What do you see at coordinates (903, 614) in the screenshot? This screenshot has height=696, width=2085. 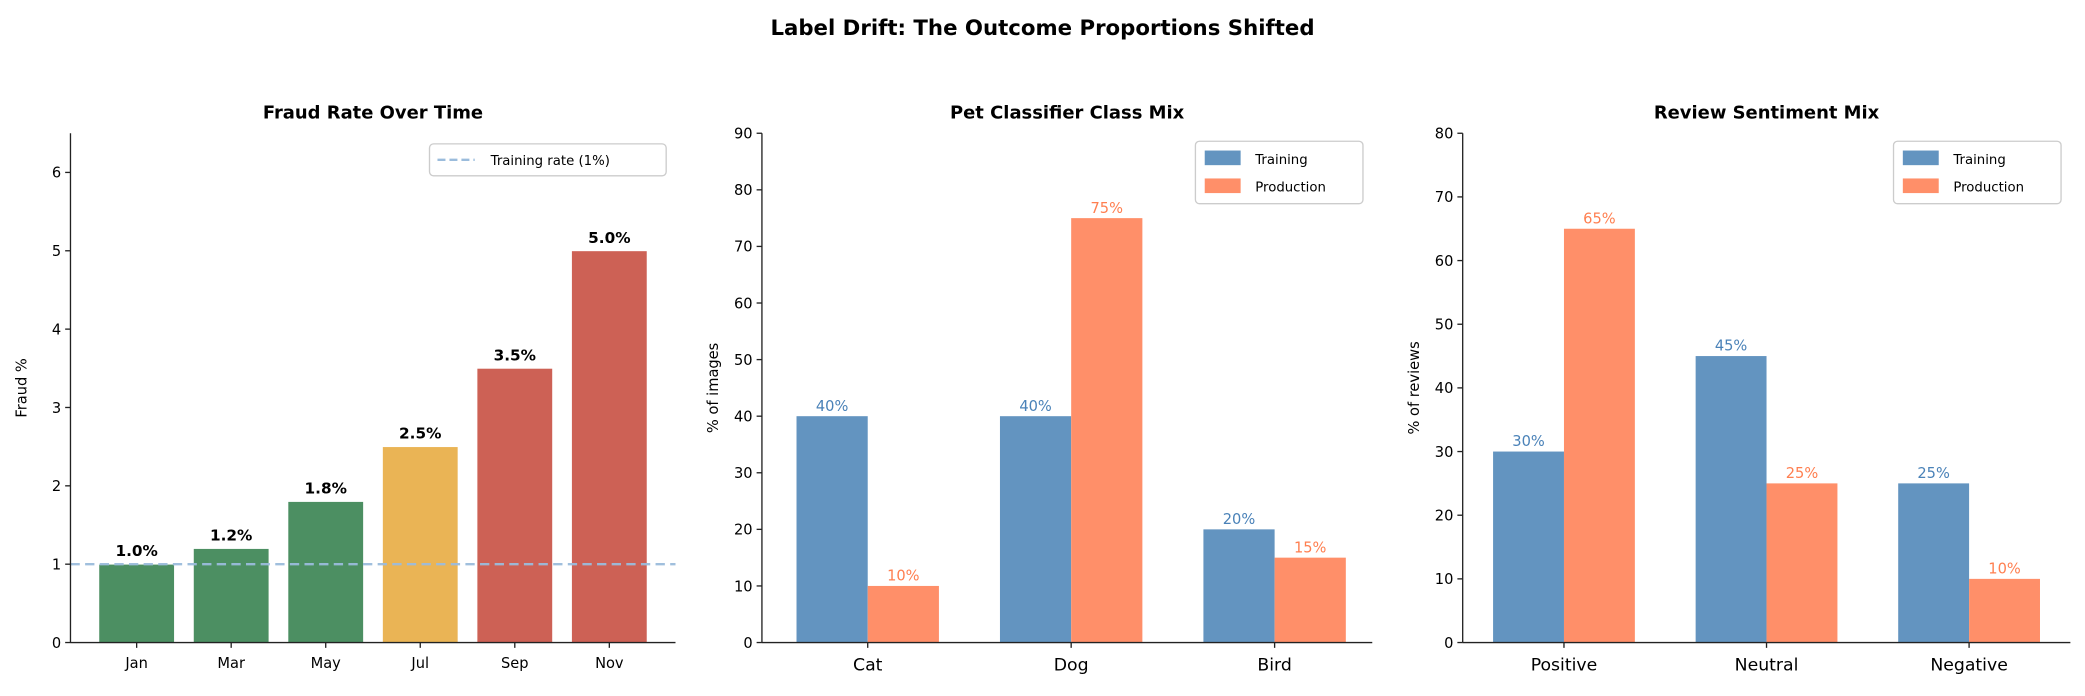 I see `bar-production-cat` at bounding box center [903, 614].